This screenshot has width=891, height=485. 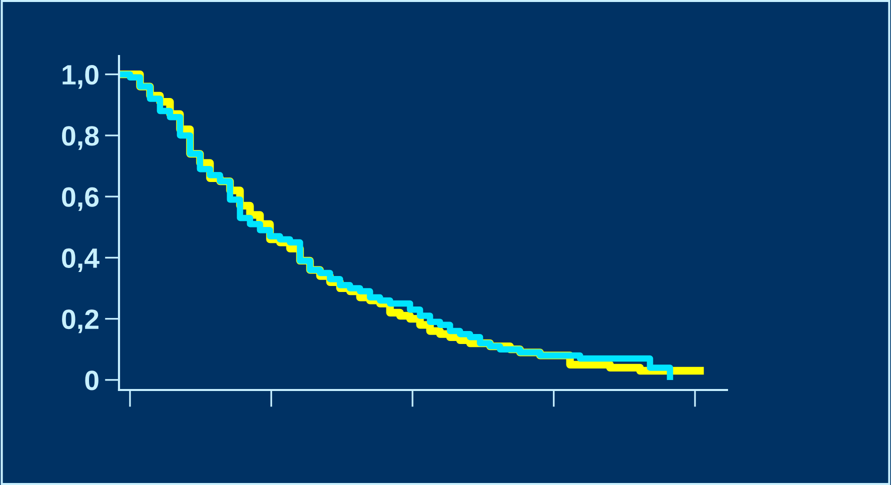 I want to click on y-tick-label: 0,6, so click(x=80, y=199).